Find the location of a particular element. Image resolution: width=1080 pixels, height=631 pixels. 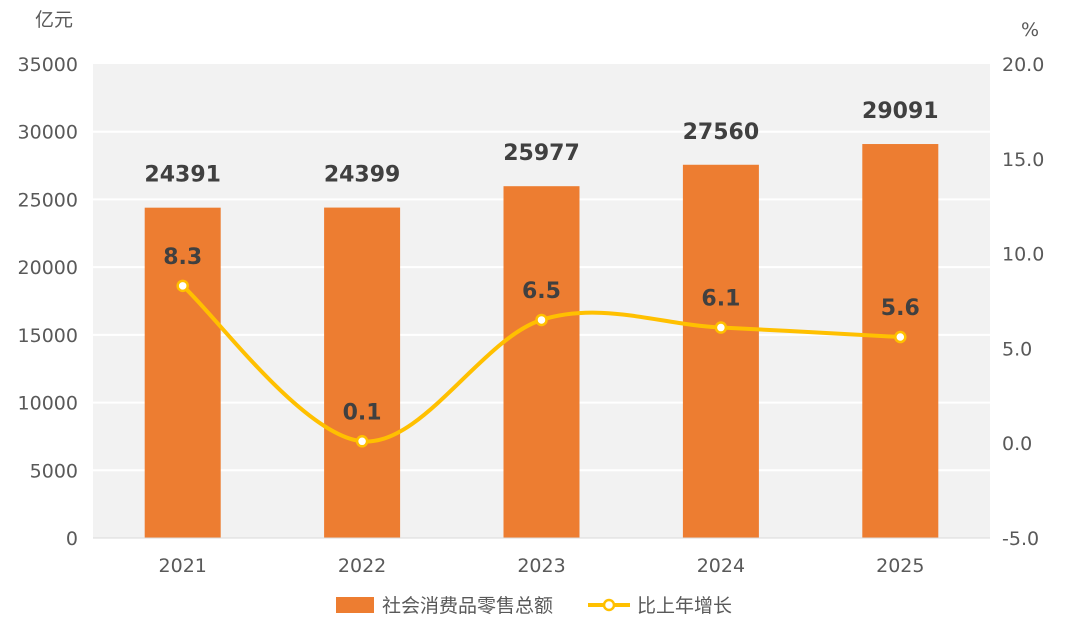

left-axis-unit: 亿元 is located at coordinates (54, 20).